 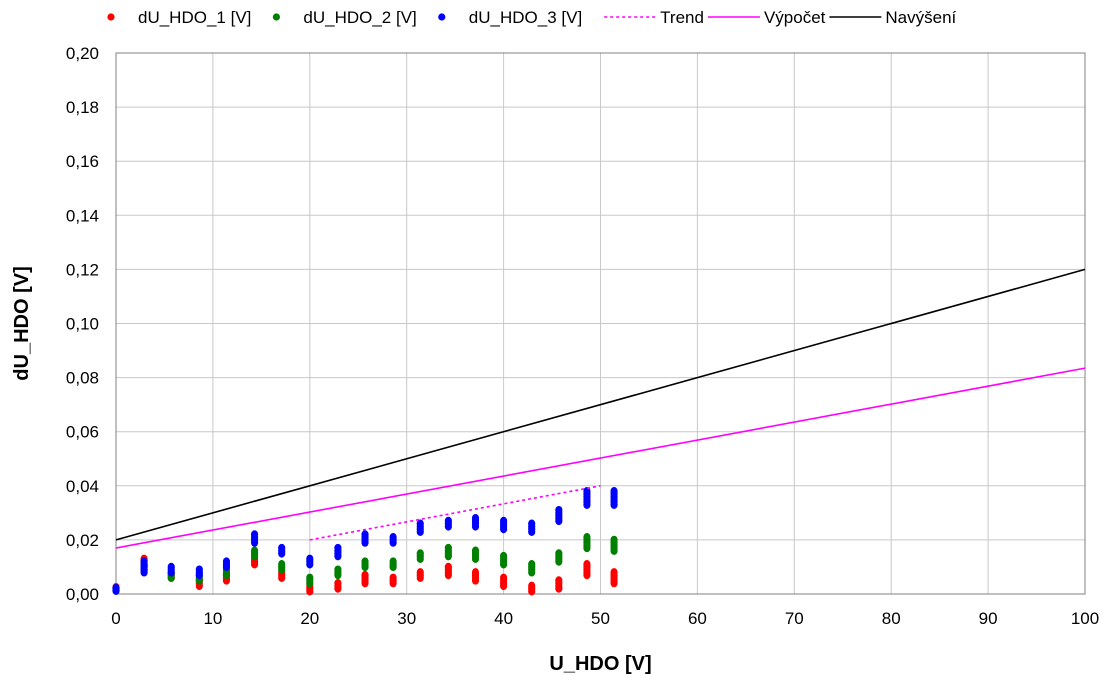 I want to click on legend-item: Navýšení, so click(x=893, y=17).